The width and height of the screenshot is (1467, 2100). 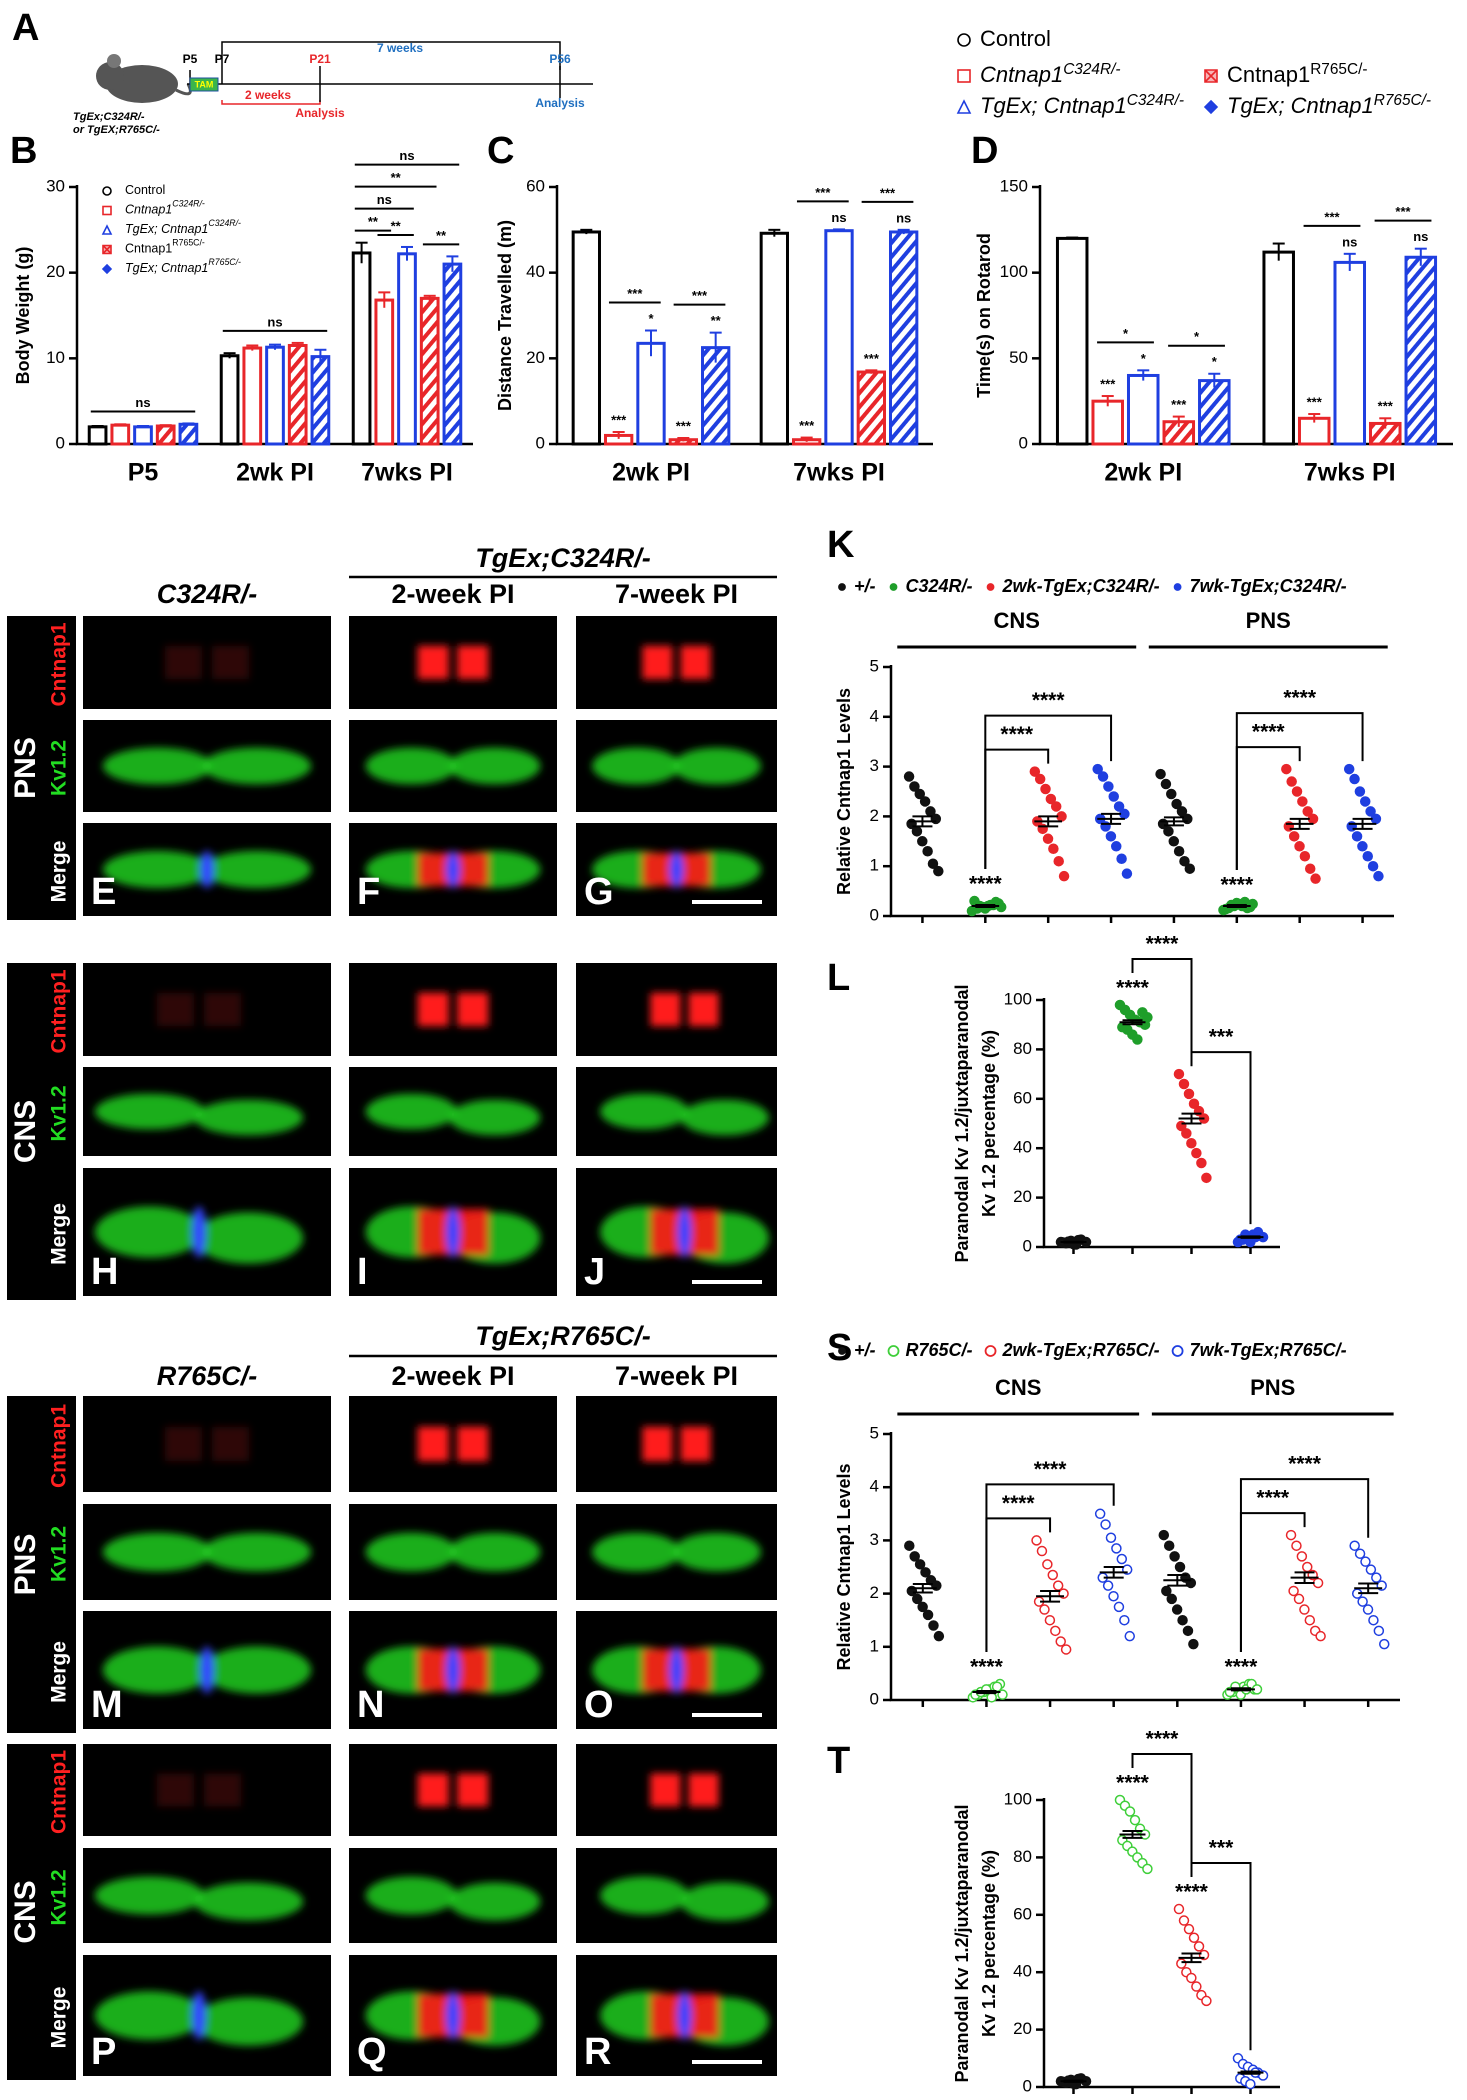 I want to click on y-tick-label: 2, so click(x=874, y=815).